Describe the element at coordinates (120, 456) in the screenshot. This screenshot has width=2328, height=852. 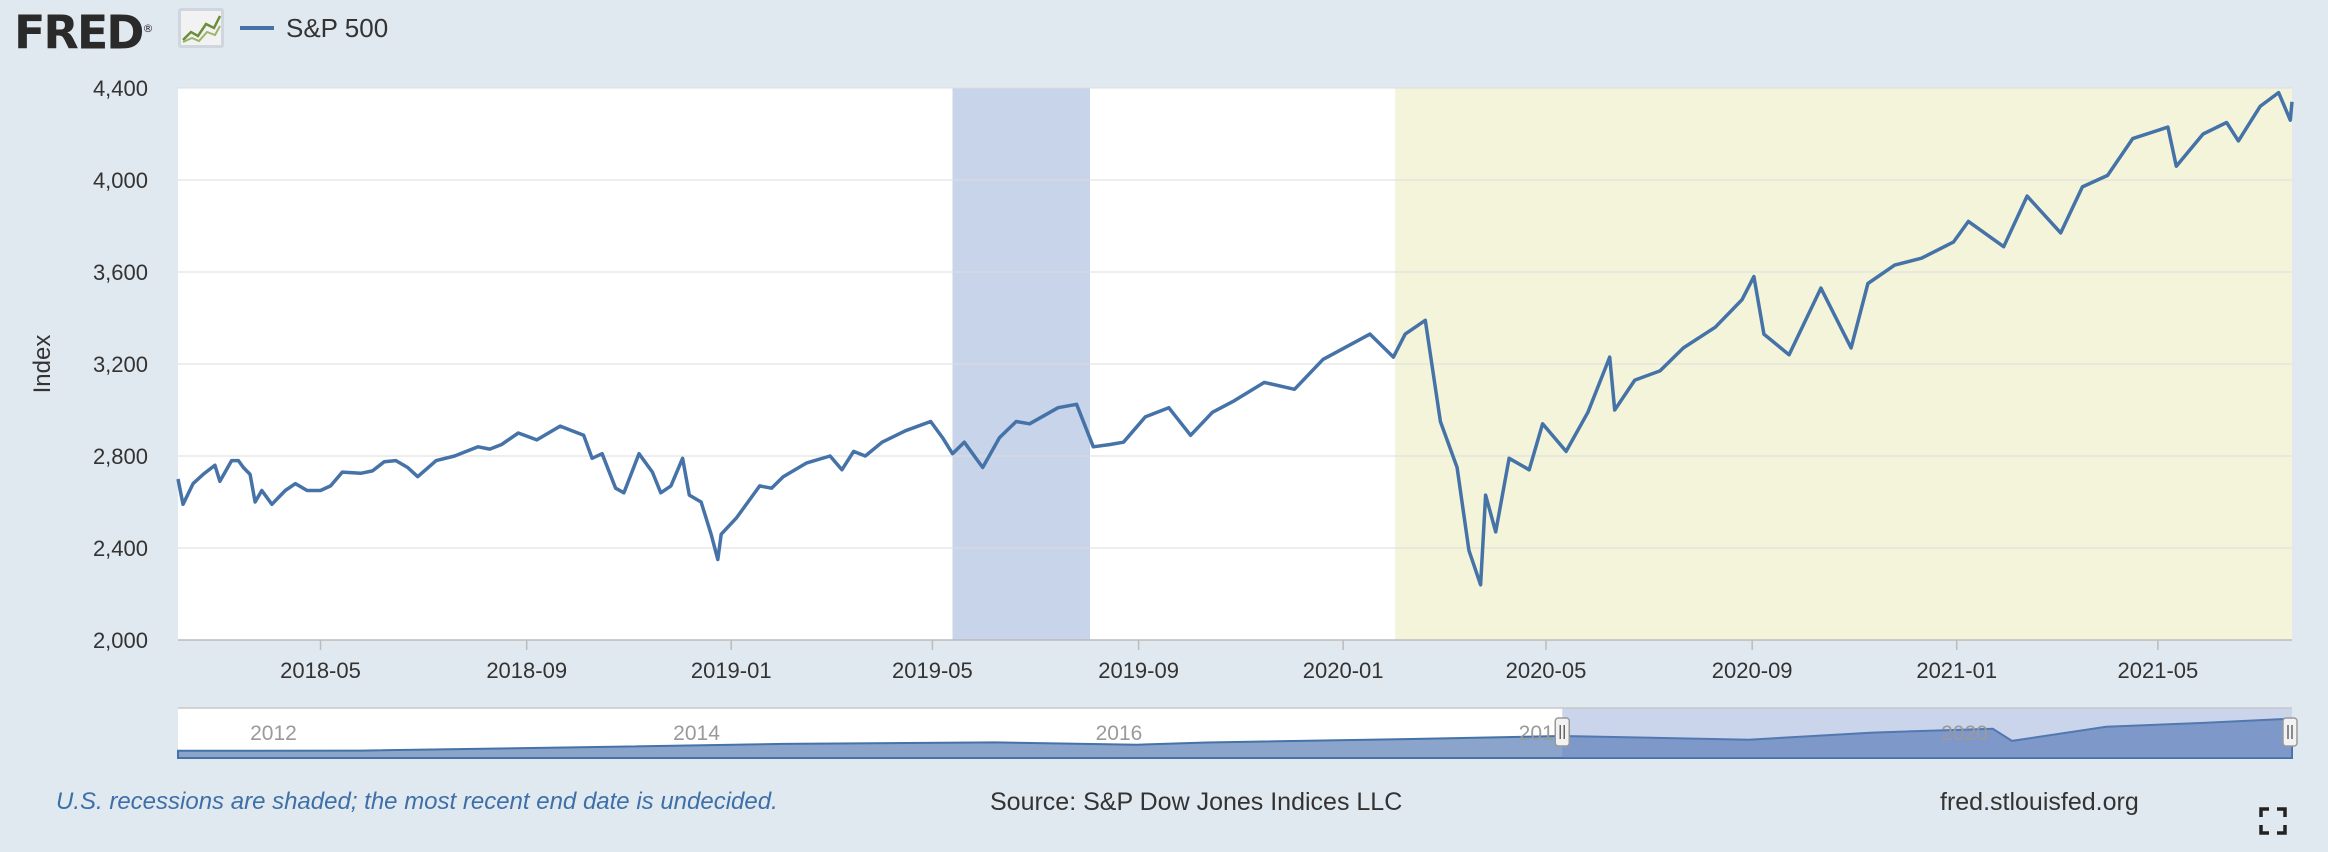
I see `y-tick-label: 2,800` at that location.